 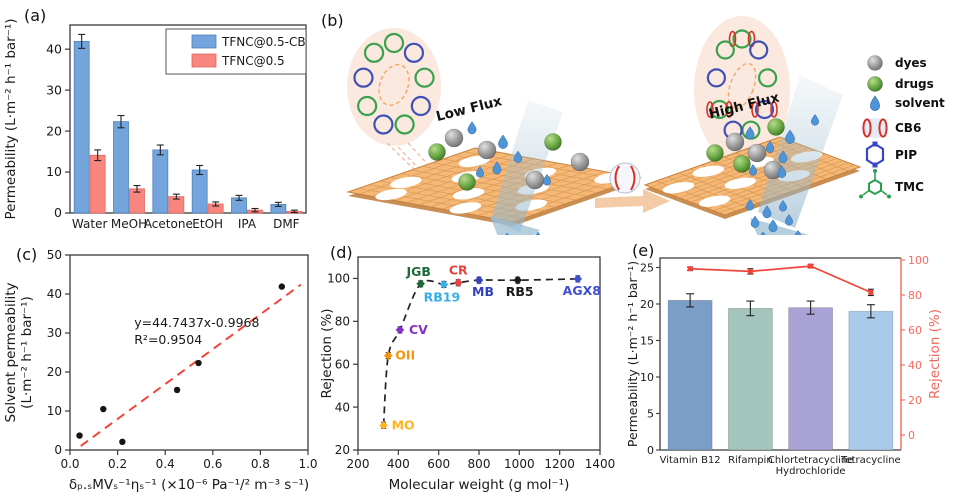 What do you see at coordinates (900, 84) in the screenshot?
I see `legend-item-drugs: drugs` at bounding box center [900, 84].